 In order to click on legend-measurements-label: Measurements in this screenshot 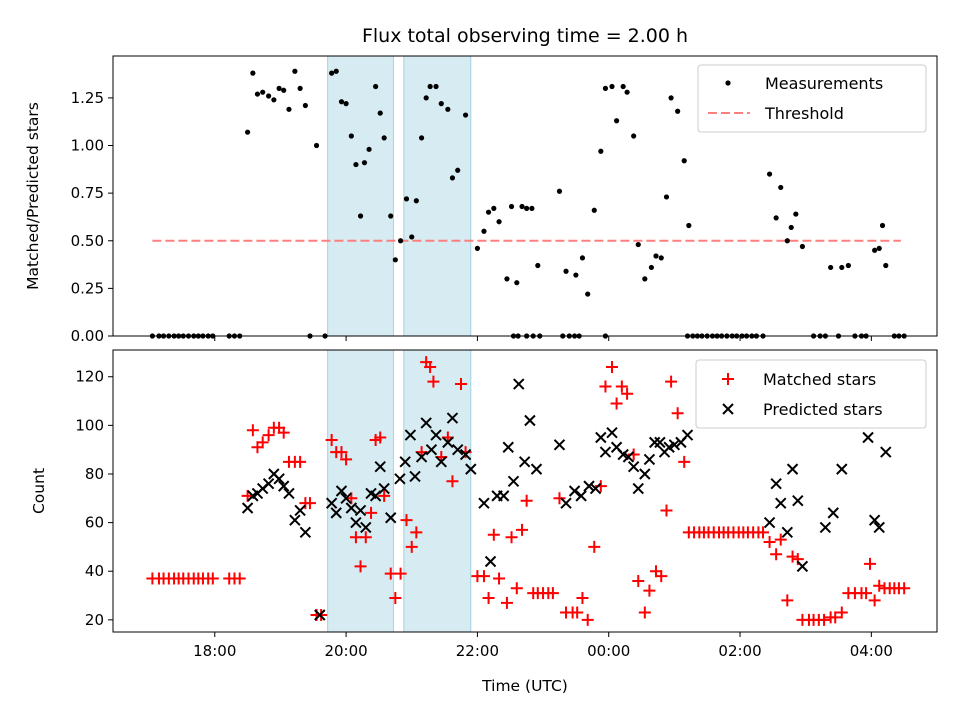, I will do `click(824, 83)`.